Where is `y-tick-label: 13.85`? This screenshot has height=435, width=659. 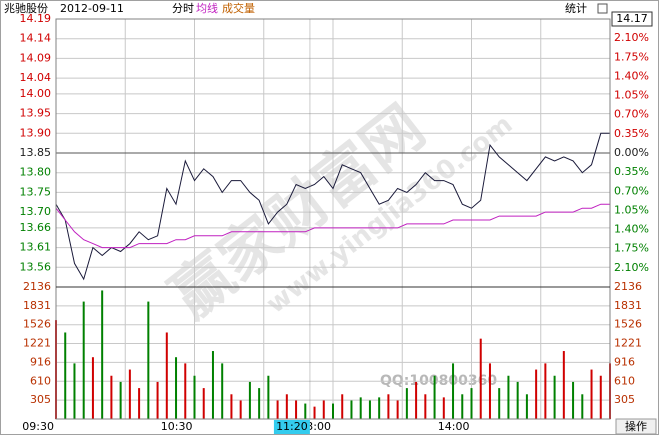
y-tick-label: 13.85 is located at coordinates (36, 152).